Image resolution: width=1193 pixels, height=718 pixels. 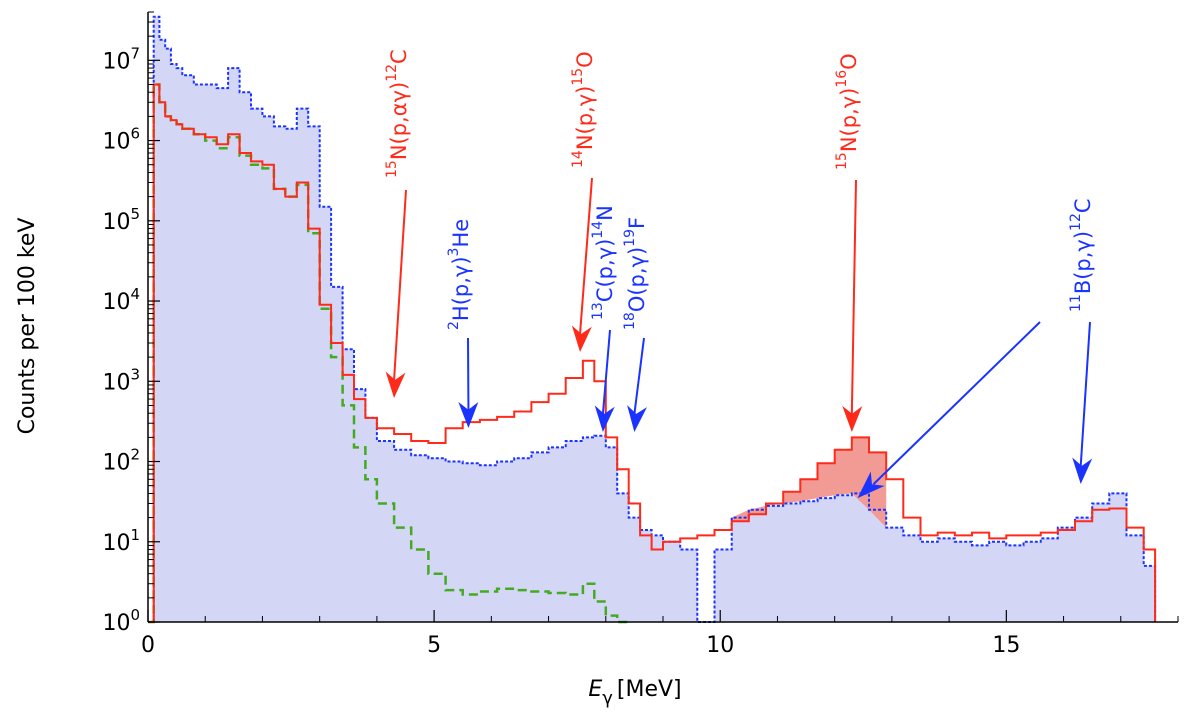 What do you see at coordinates (595, 689) in the screenshot?
I see `x-axis-label-symbol: E` at bounding box center [595, 689].